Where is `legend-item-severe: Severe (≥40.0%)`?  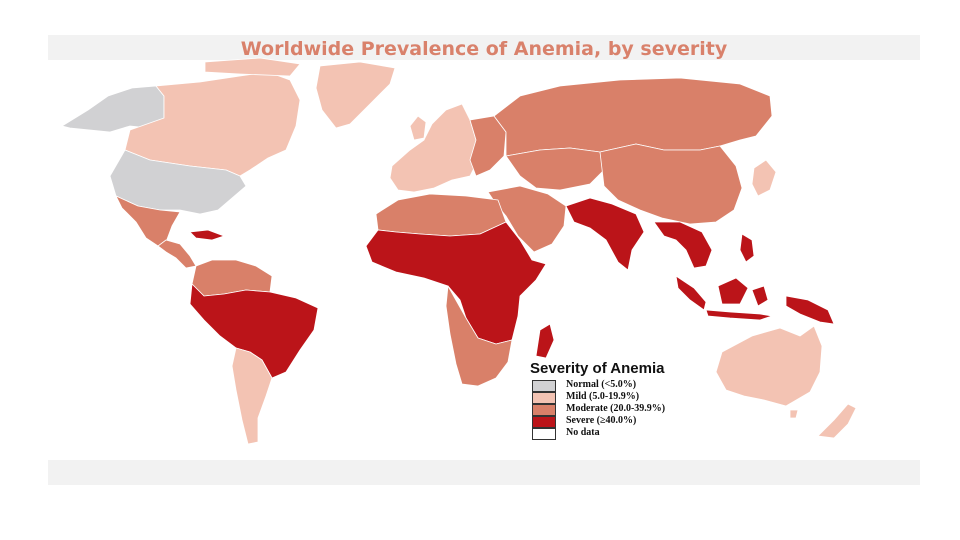
legend-item-severe: Severe (≥40.0%) is located at coordinates (620, 421).